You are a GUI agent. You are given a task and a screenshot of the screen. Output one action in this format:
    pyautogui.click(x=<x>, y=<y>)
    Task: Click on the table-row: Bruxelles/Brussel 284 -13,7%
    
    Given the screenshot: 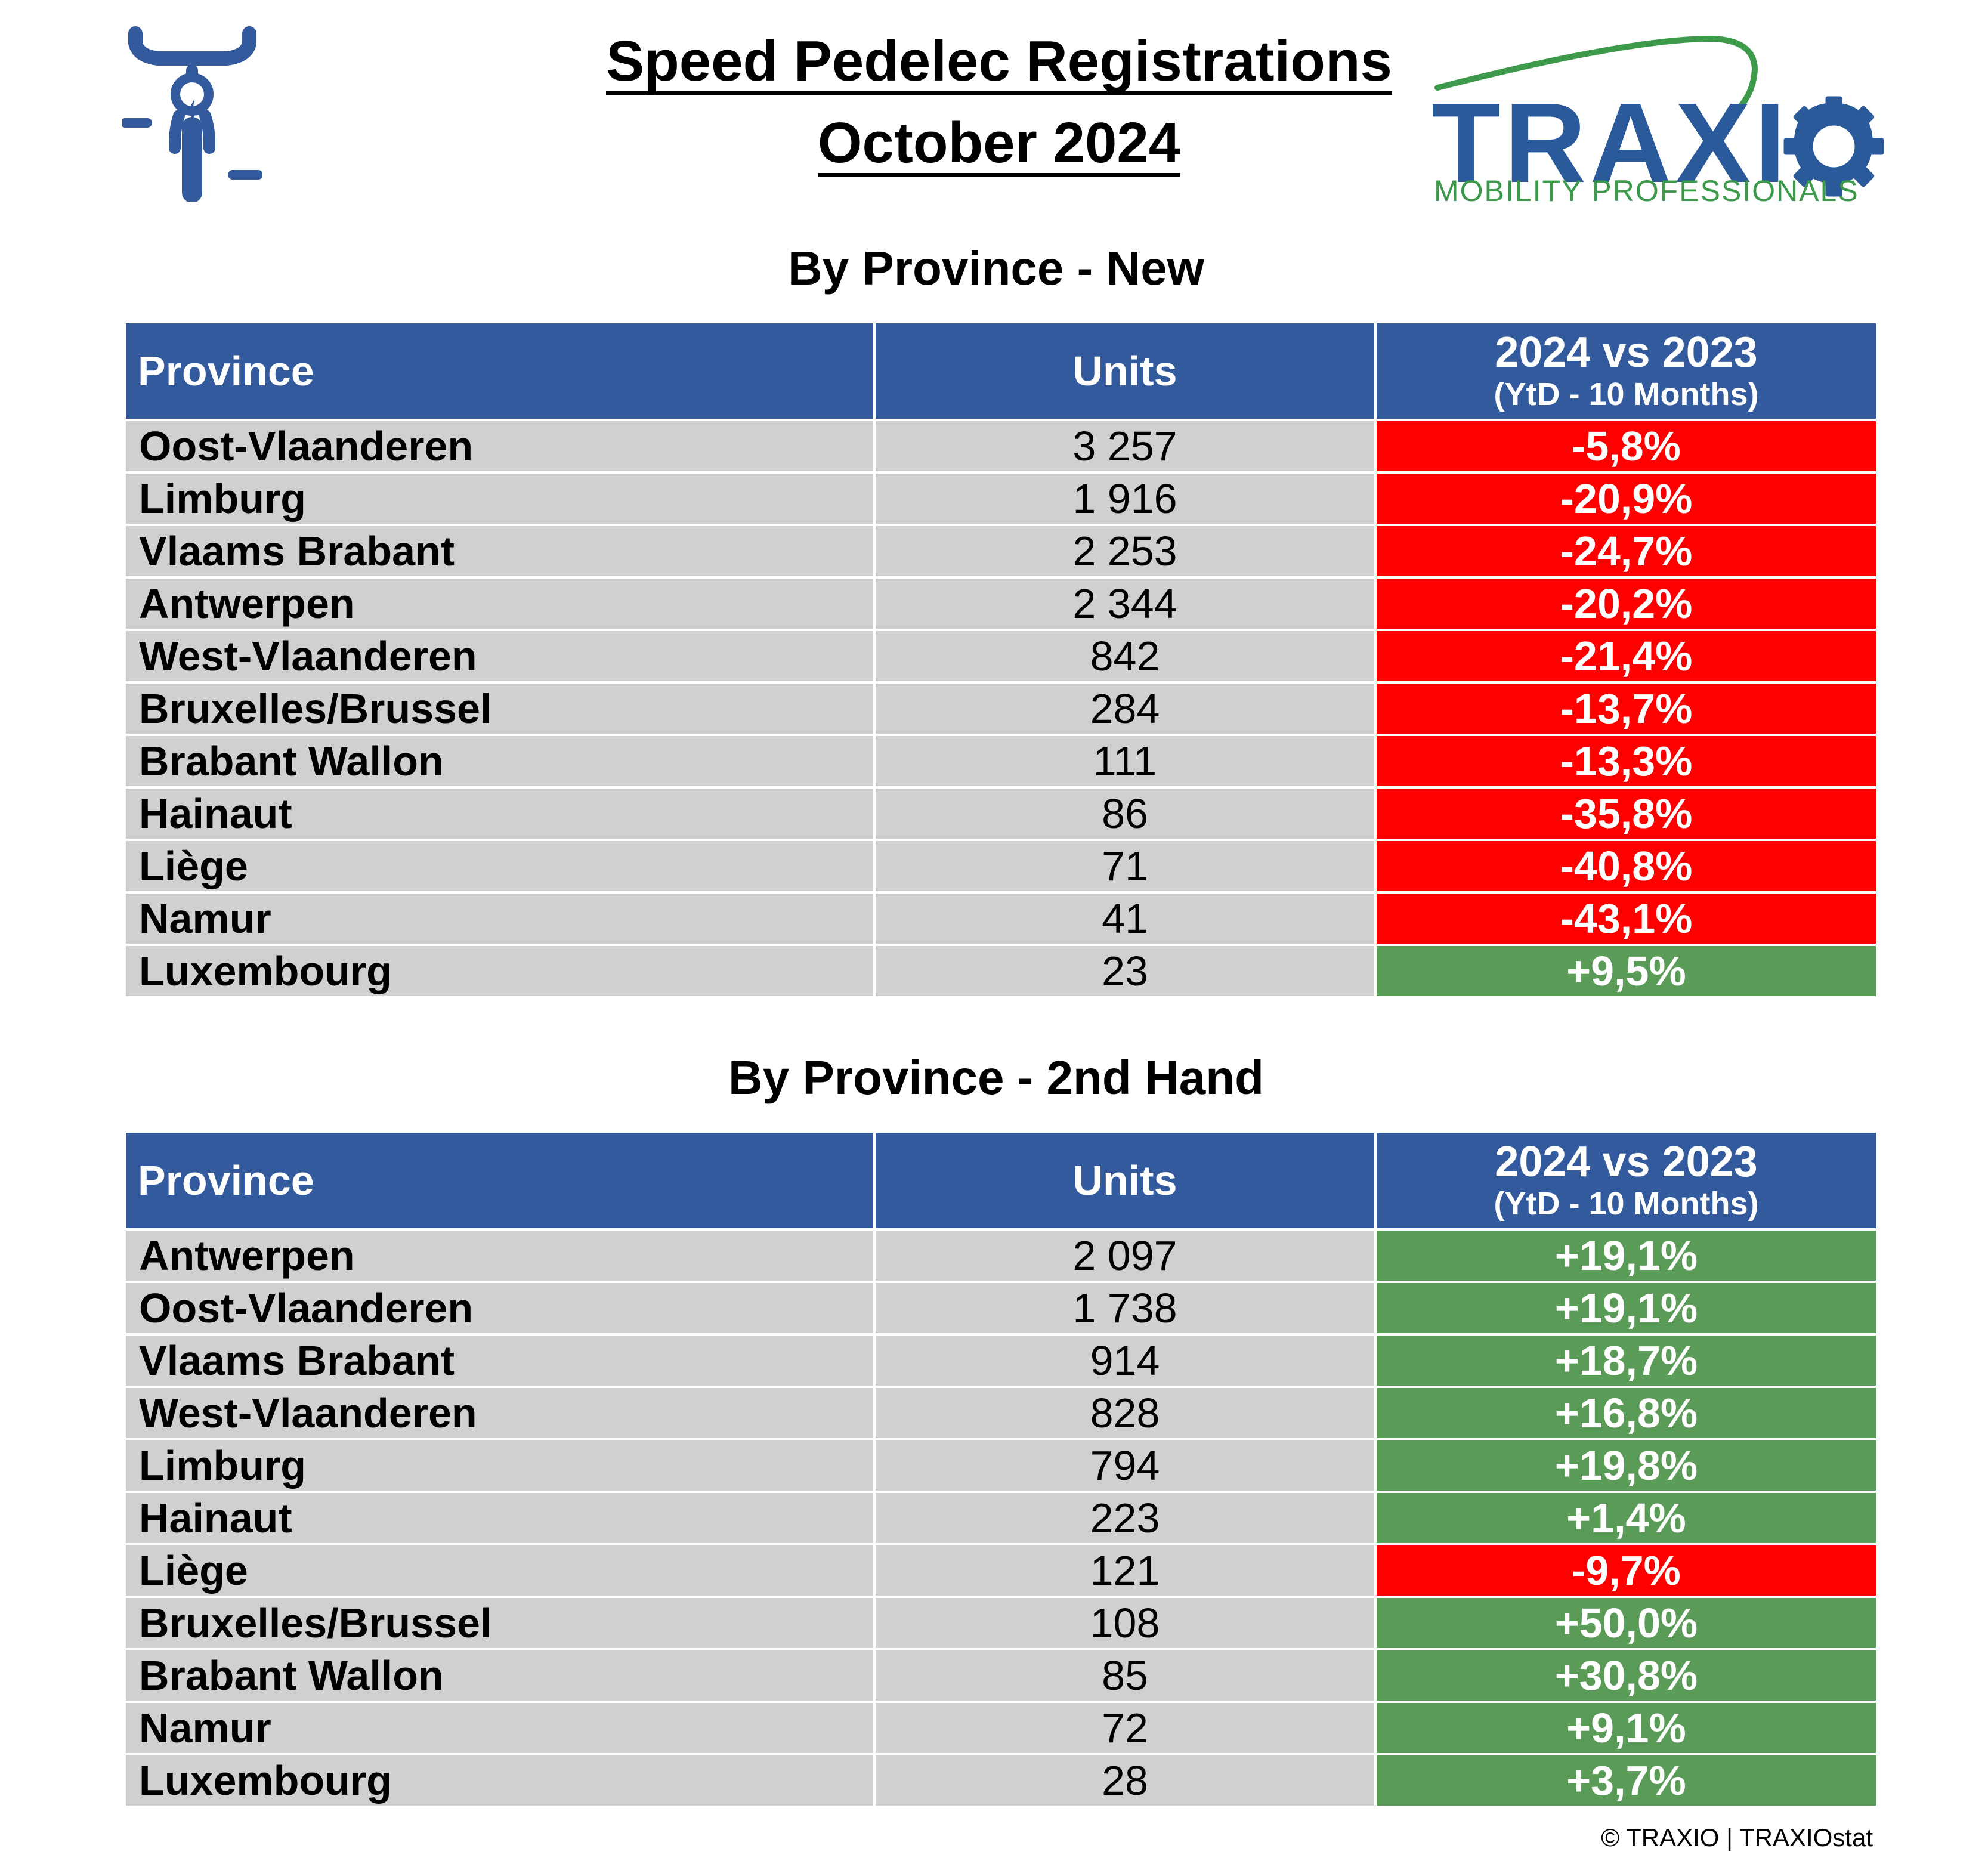 What is the action you would take?
    pyautogui.click(x=1000, y=708)
    